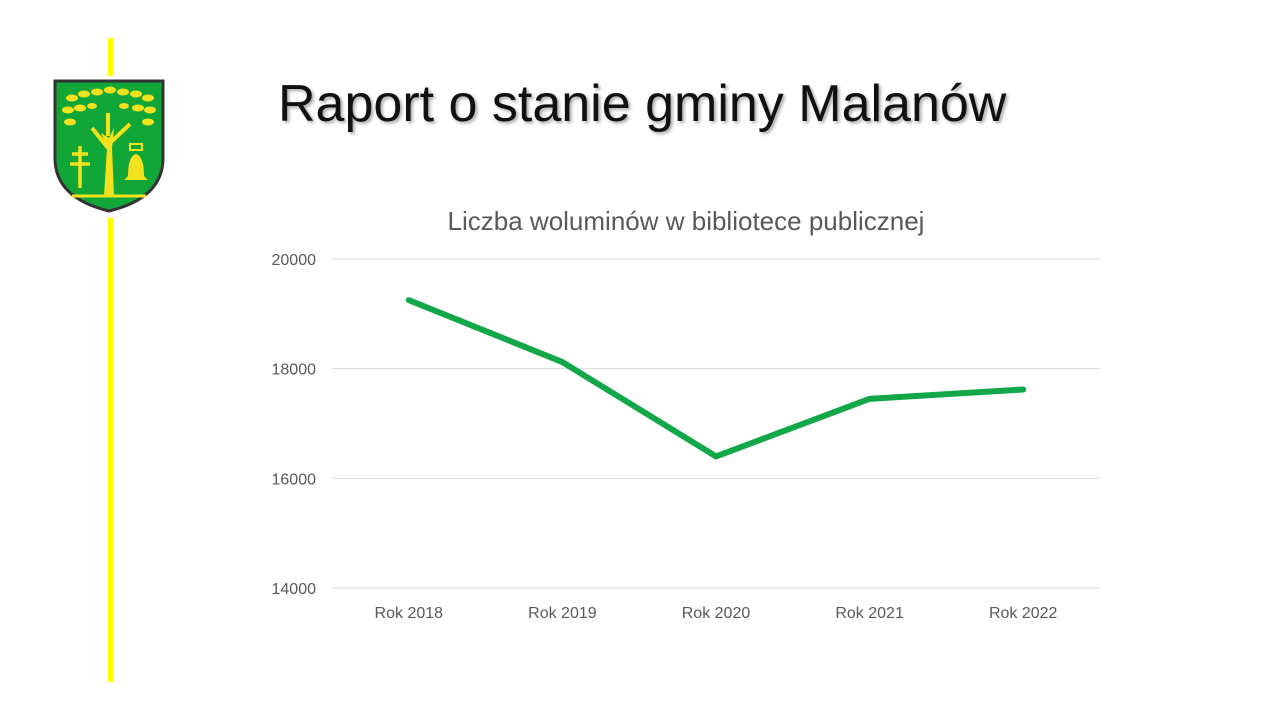 Image resolution: width=1280 pixels, height=720 pixels. What do you see at coordinates (294, 479) in the screenshot?
I see `y-tick-label: 16000` at bounding box center [294, 479].